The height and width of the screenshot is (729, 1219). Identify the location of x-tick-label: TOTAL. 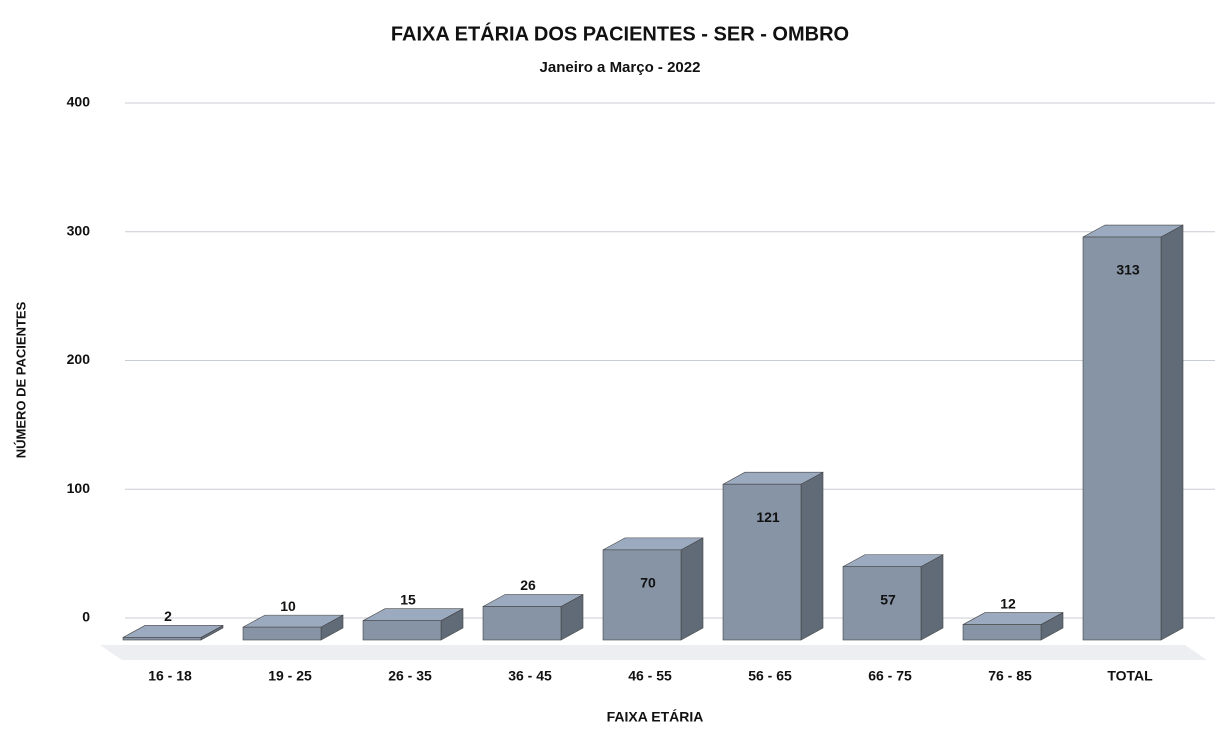
(1130, 676).